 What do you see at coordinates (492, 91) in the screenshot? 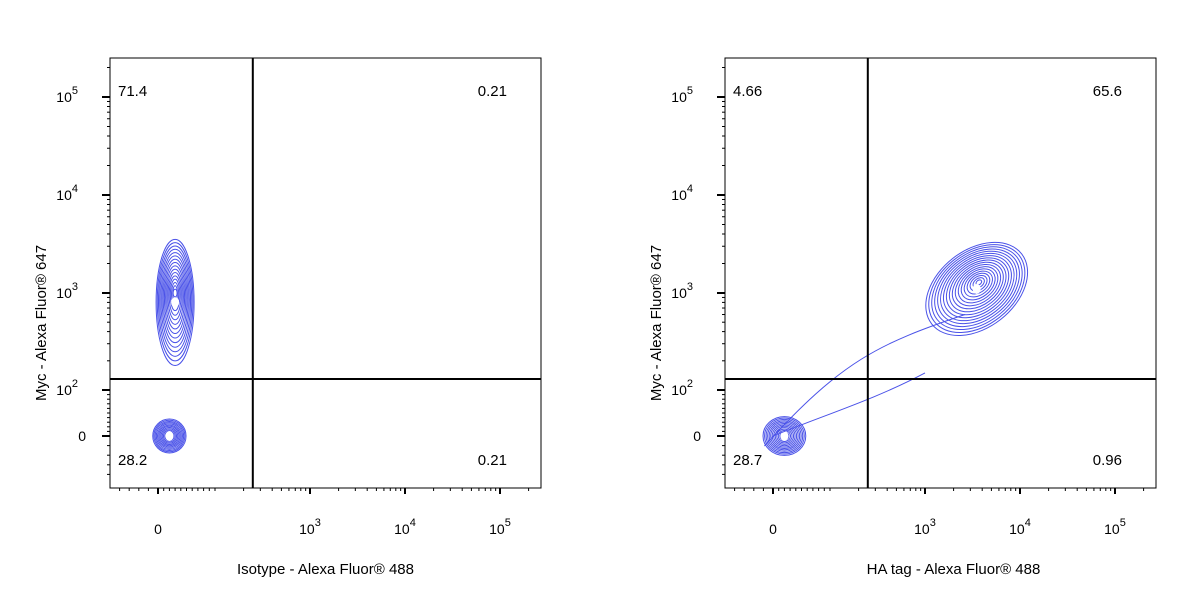
I see `quadrant-top-right-value: 0.21` at bounding box center [492, 91].